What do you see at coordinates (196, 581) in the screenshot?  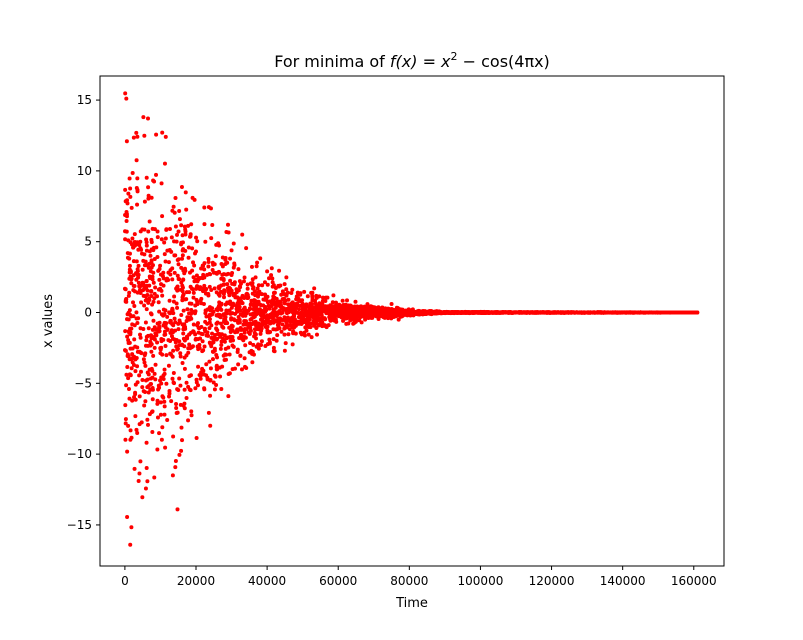 I see `x-tick-label: 20000` at bounding box center [196, 581].